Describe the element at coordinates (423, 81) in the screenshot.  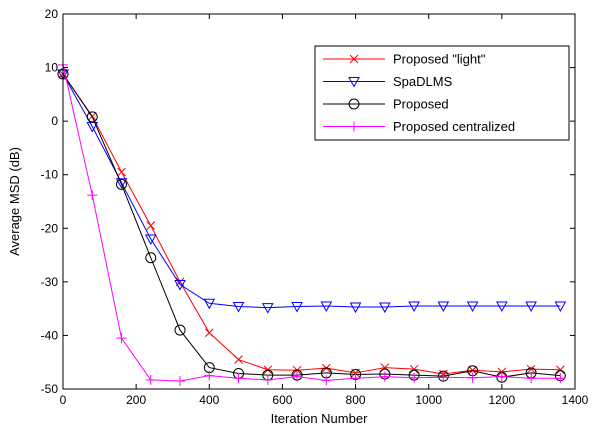
I see `legend-label: SpaDLMS` at that location.